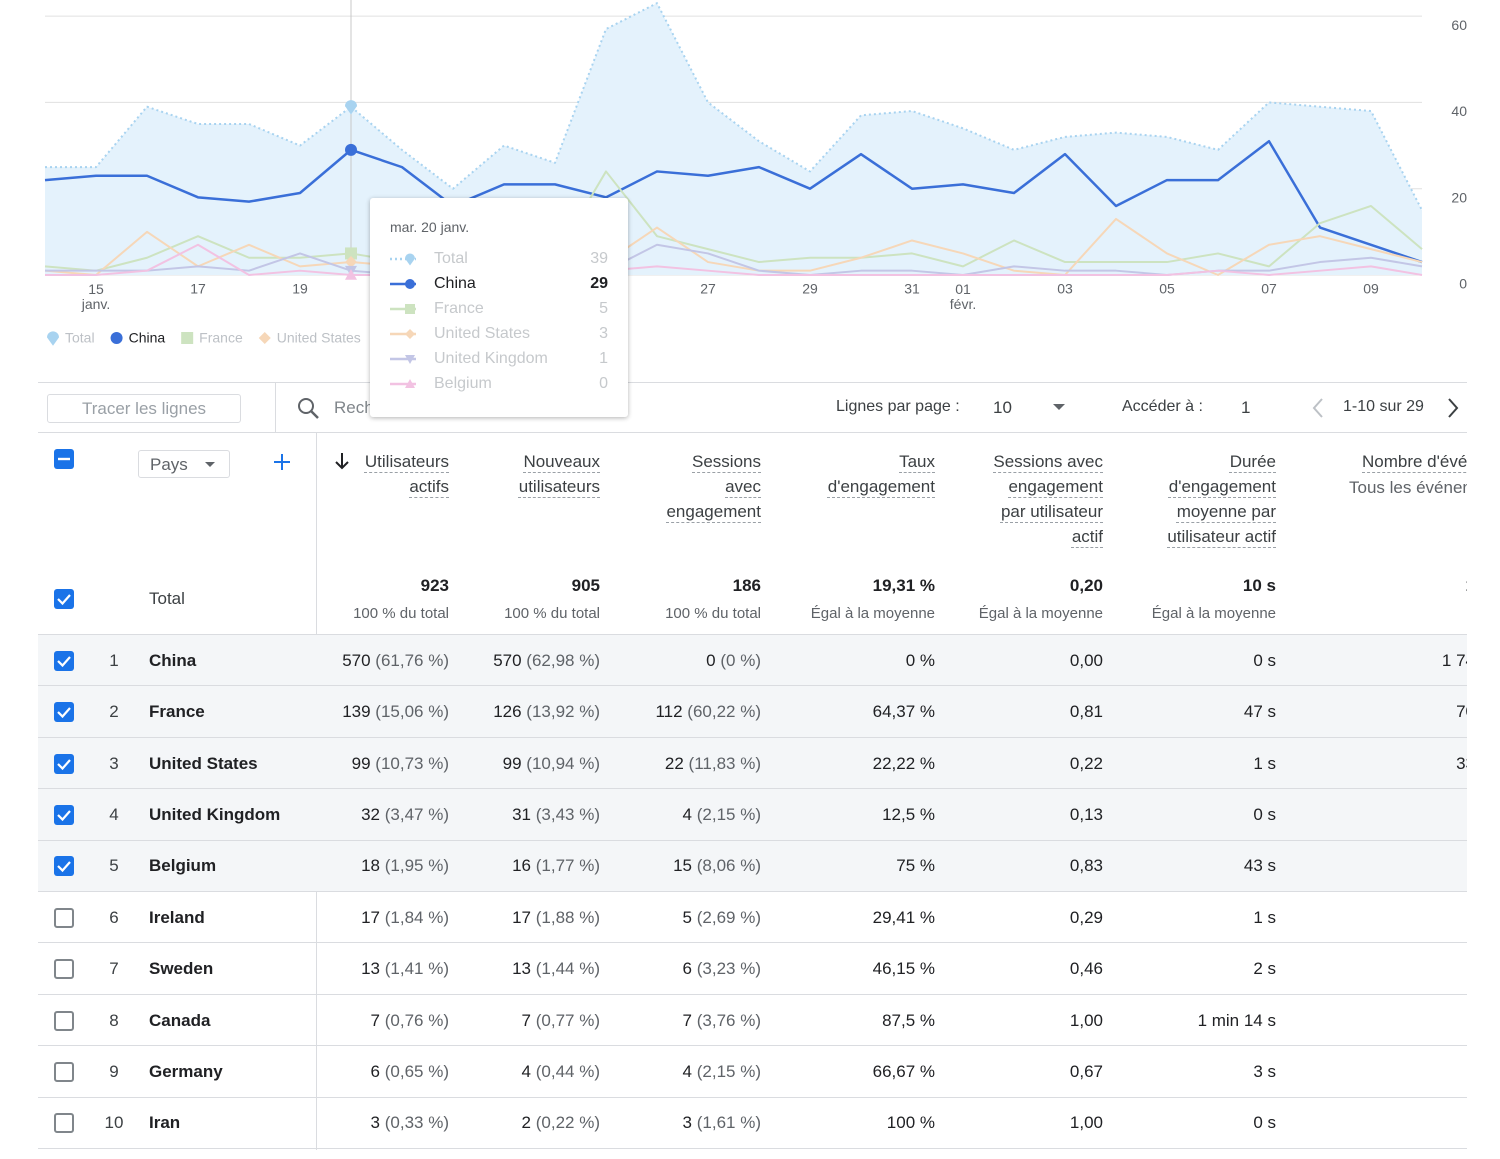  I want to click on total-note: 100 % du total, so click(552, 613).